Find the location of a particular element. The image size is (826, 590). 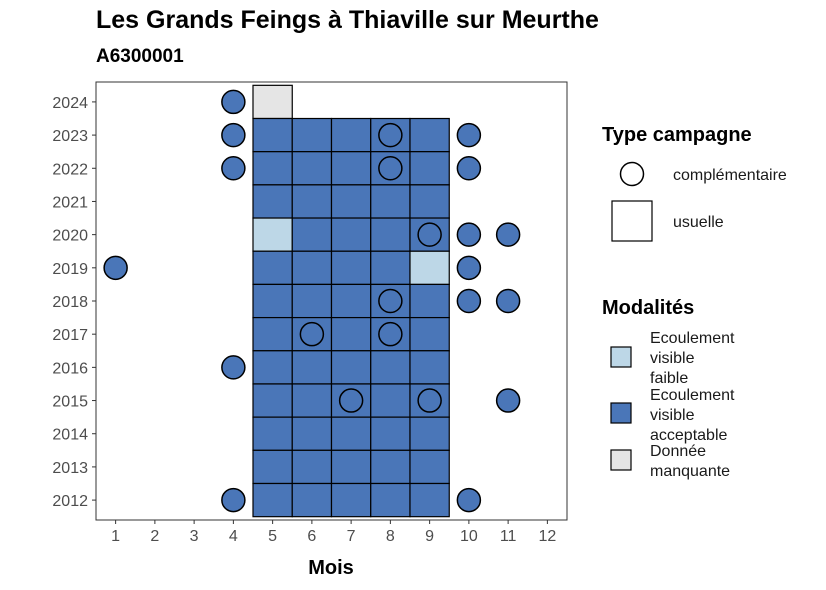

y-tick-label-2019: 2019 is located at coordinates (70, 269).